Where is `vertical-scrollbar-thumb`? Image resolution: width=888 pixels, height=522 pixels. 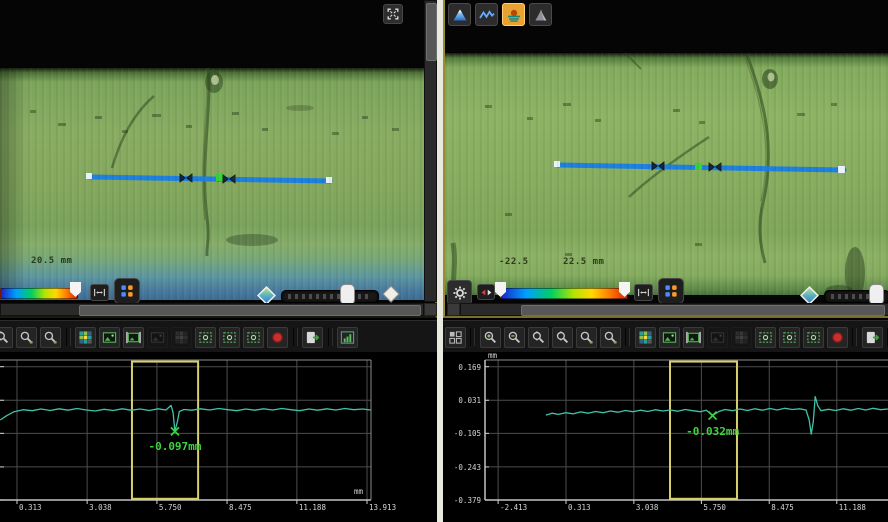 vertical-scrollbar-thumb is located at coordinates (431, 32).